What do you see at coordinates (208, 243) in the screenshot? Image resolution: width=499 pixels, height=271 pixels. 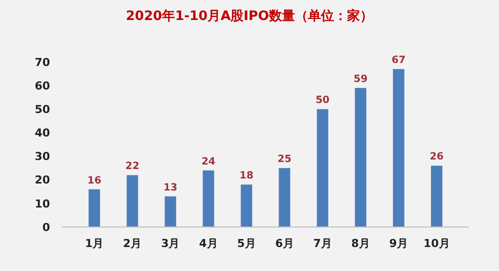 I see `x-tick-label: 4月` at bounding box center [208, 243].